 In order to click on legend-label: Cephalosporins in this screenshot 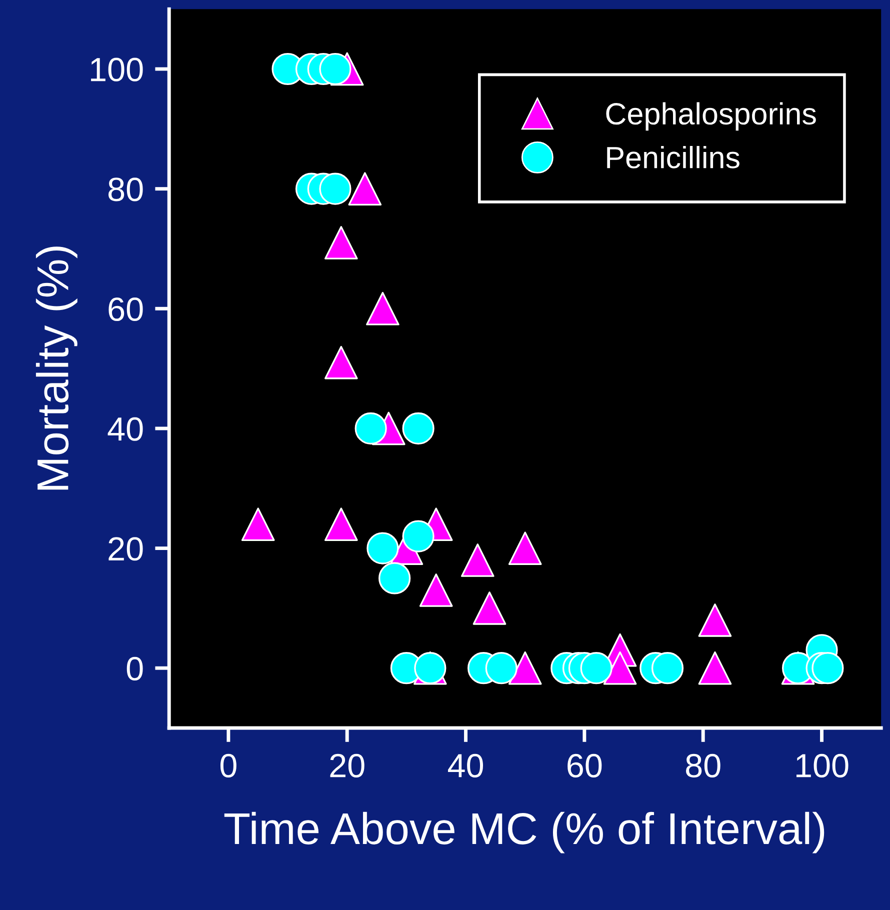, I will do `click(711, 116)`.